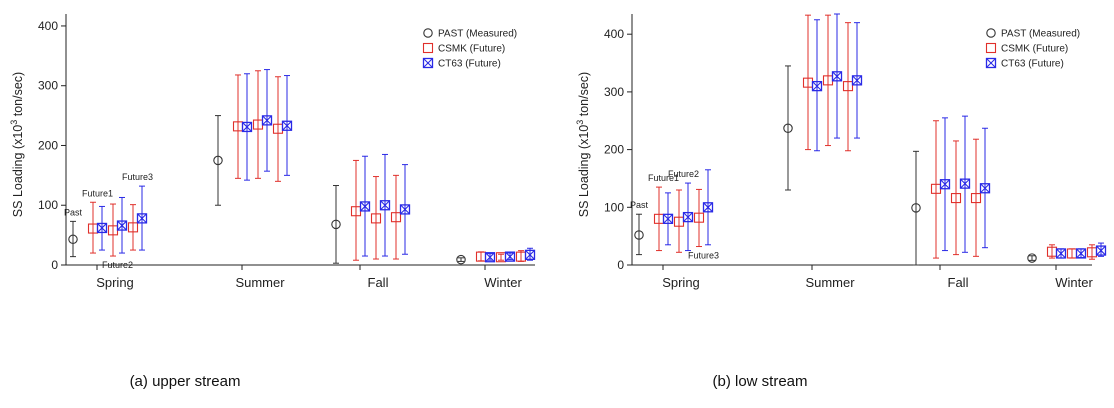  Describe the element at coordinates (185, 381) in the screenshot. I see `figure-caption: (a) upper stream` at that location.